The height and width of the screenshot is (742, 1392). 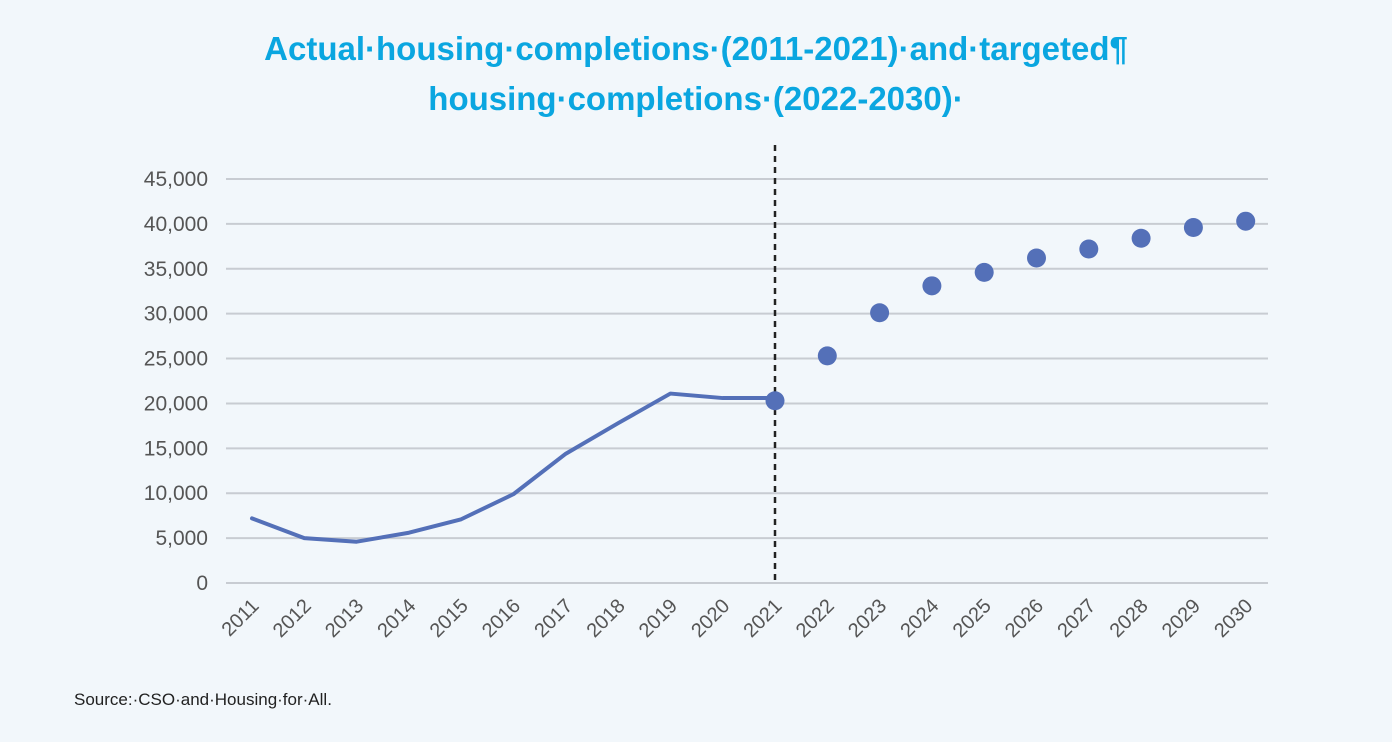 I want to click on x-tick-label: 2015, so click(x=449, y=618).